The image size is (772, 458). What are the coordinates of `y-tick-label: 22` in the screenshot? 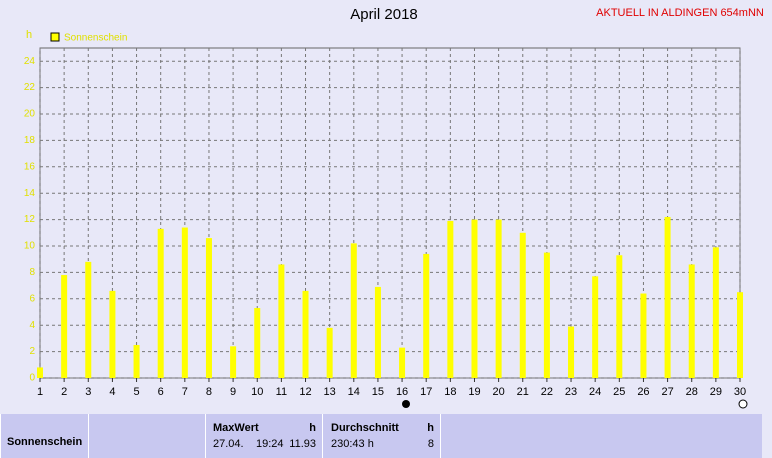 It's located at (30, 87).